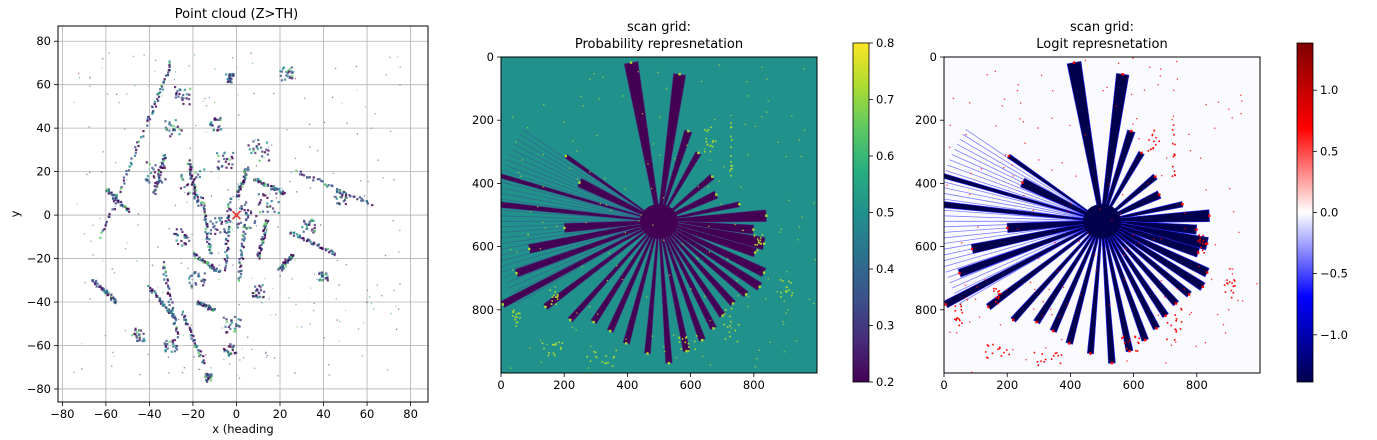 The image size is (1377, 440). I want to click on y-tick-label: 200, so click(483, 120).